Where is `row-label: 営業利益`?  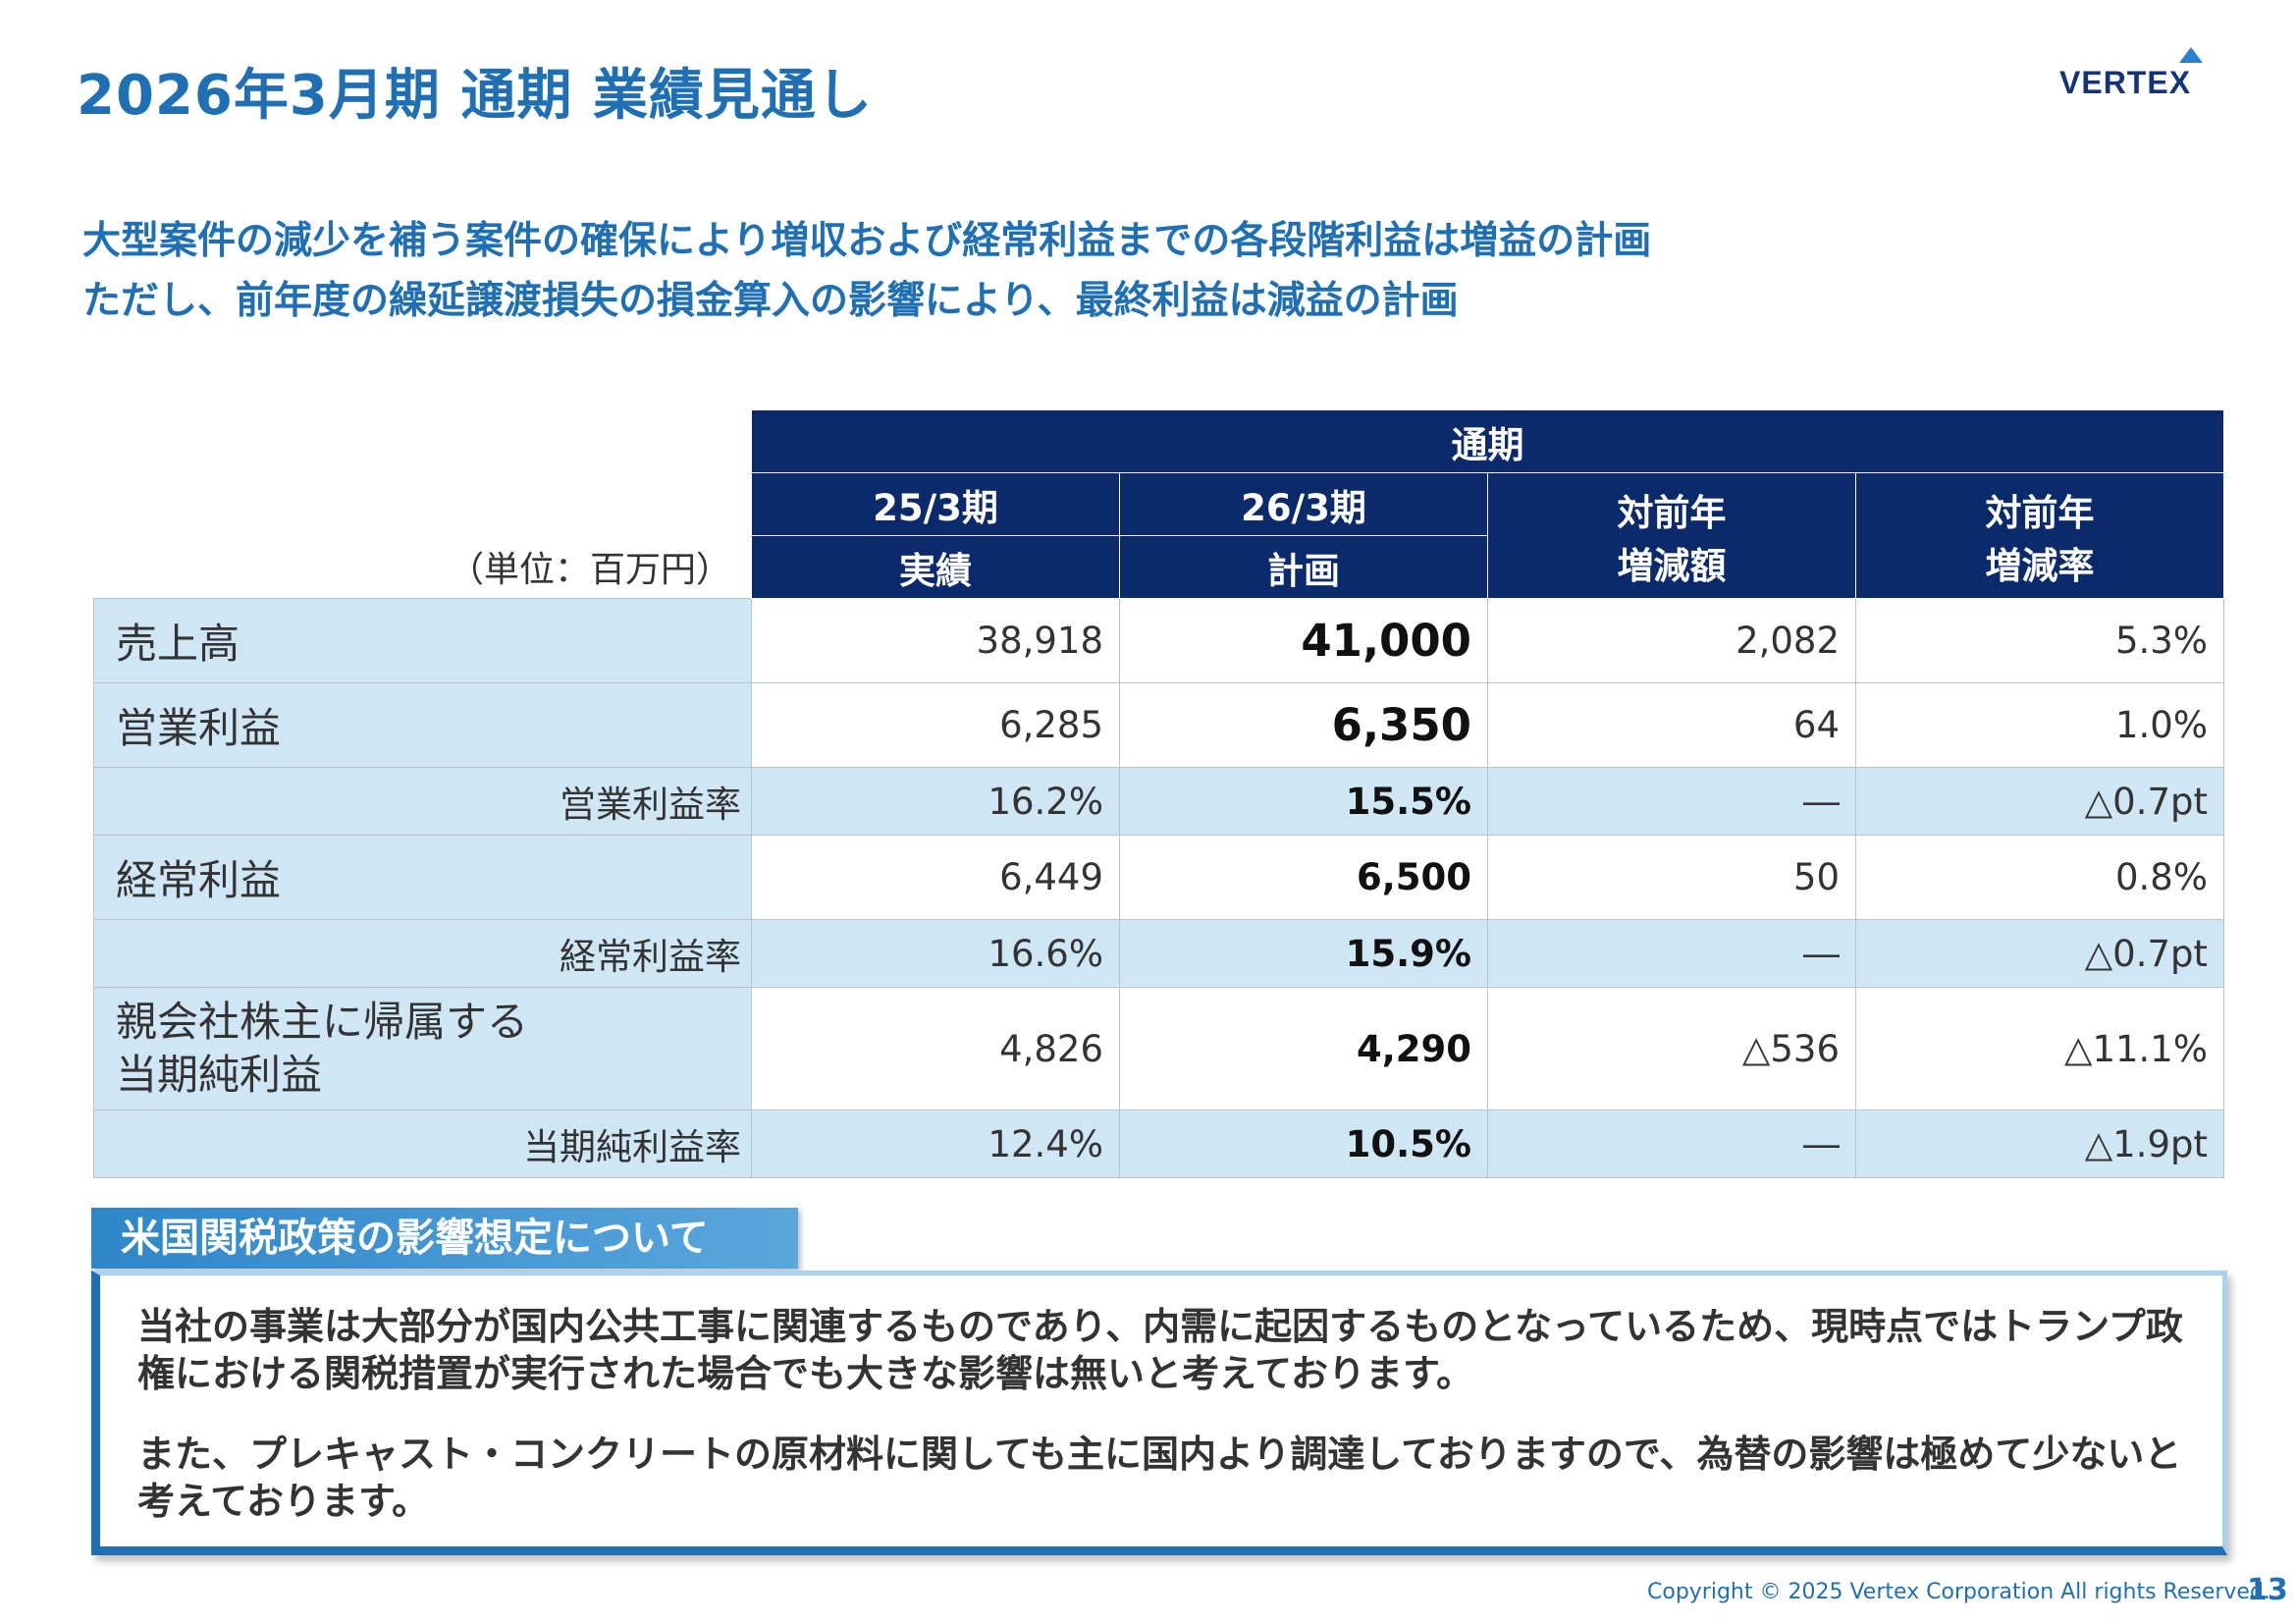 row-label: 営業利益 is located at coordinates (423, 725).